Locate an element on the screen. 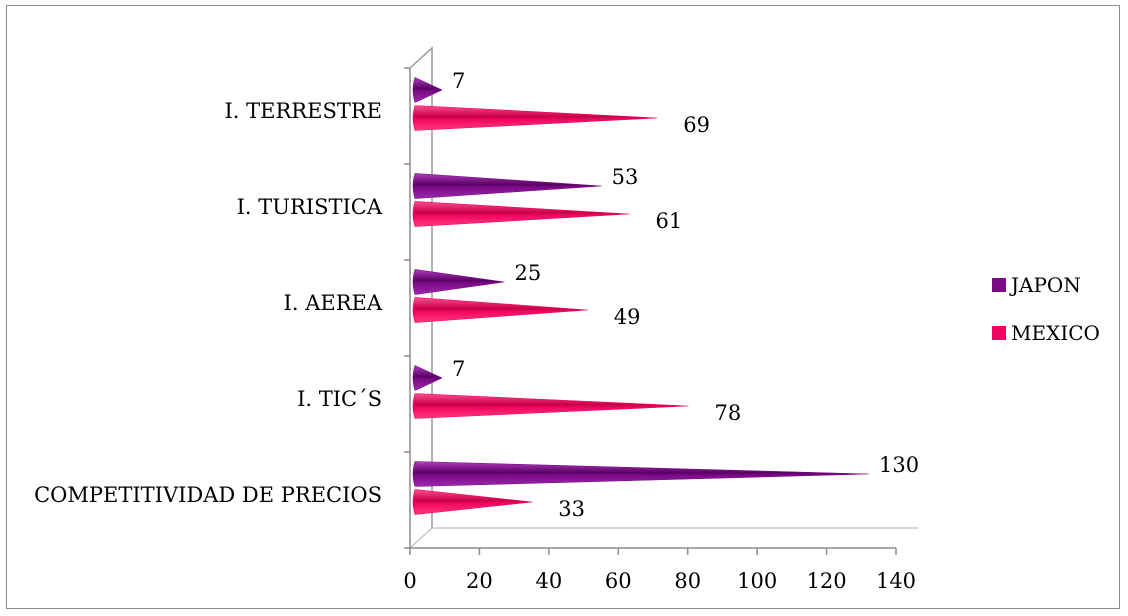 The height and width of the screenshot is (616, 1128). data-label: 61 is located at coordinates (668, 221).